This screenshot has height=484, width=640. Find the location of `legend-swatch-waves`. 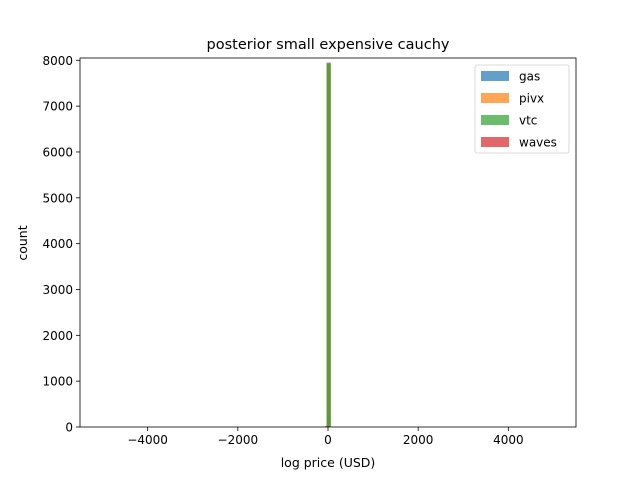

legend-swatch-waves is located at coordinates (495, 142).